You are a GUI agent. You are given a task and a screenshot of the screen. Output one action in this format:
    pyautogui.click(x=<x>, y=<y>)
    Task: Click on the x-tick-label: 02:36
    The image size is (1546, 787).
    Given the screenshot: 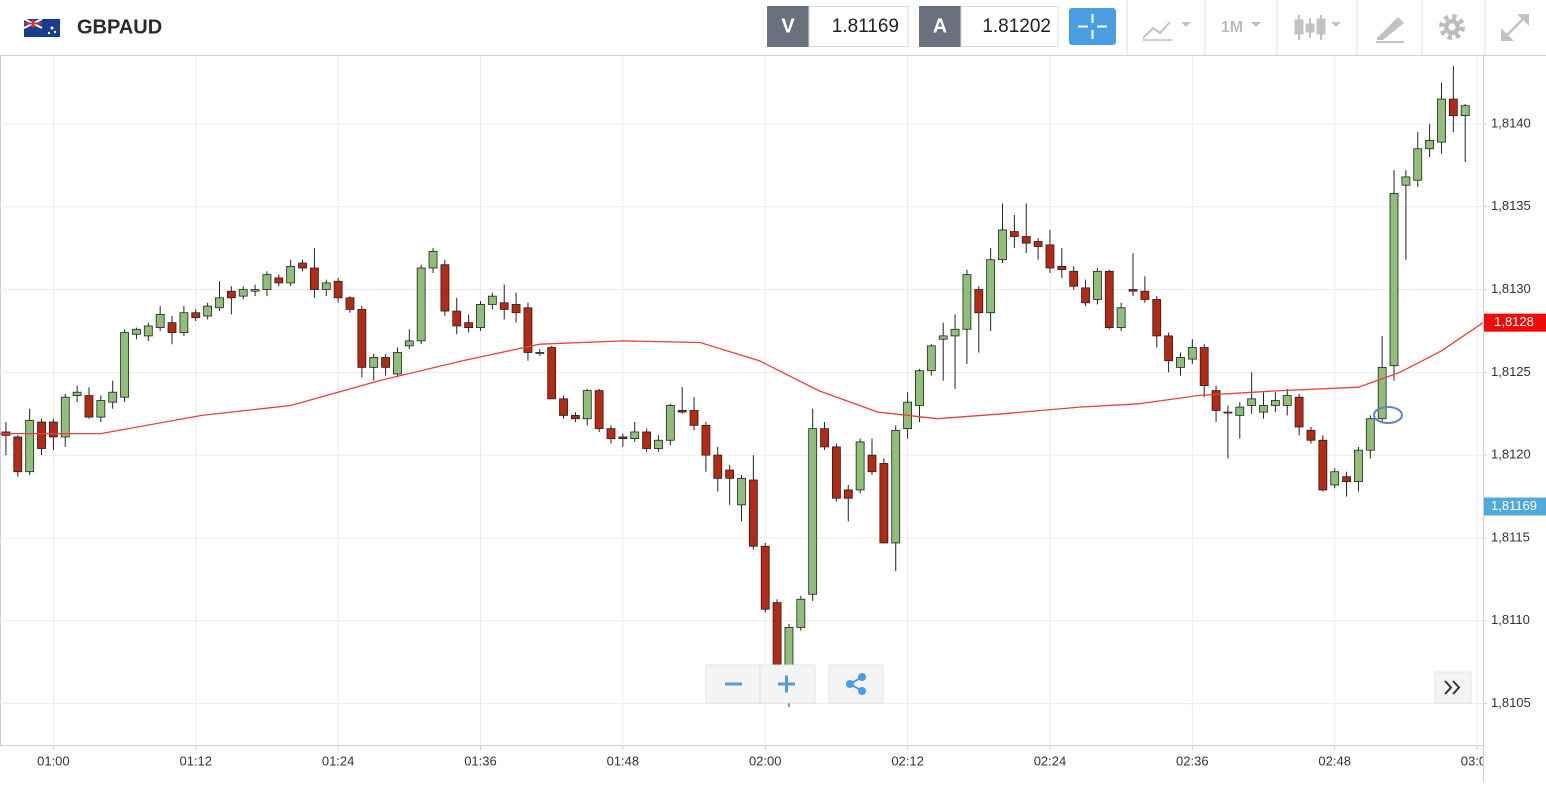 What is the action you would take?
    pyautogui.click(x=1192, y=760)
    